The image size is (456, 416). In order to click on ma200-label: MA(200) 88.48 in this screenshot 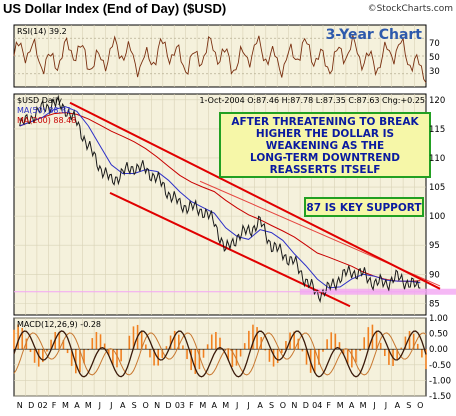, I will do `click(46, 120)`.